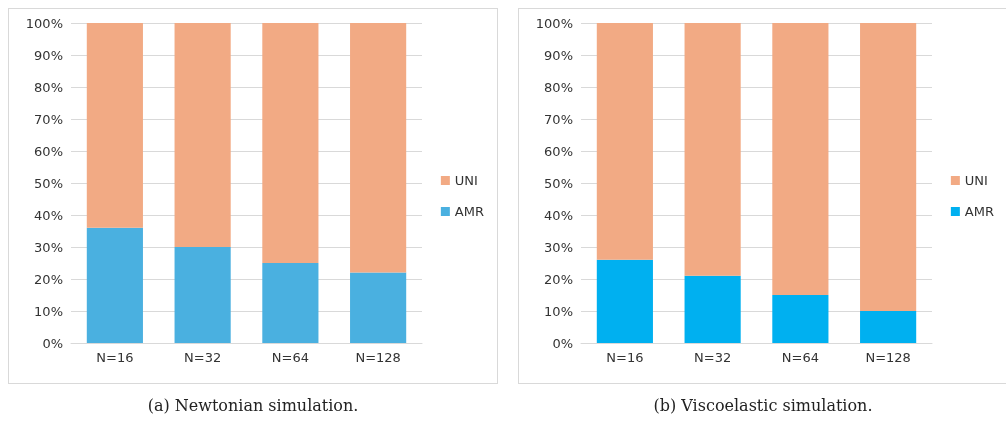 This screenshot has height=423, width=1006. Describe the element at coordinates (763, 405) in the screenshot. I see `text: (b) Viscoelastic simulation.` at that location.